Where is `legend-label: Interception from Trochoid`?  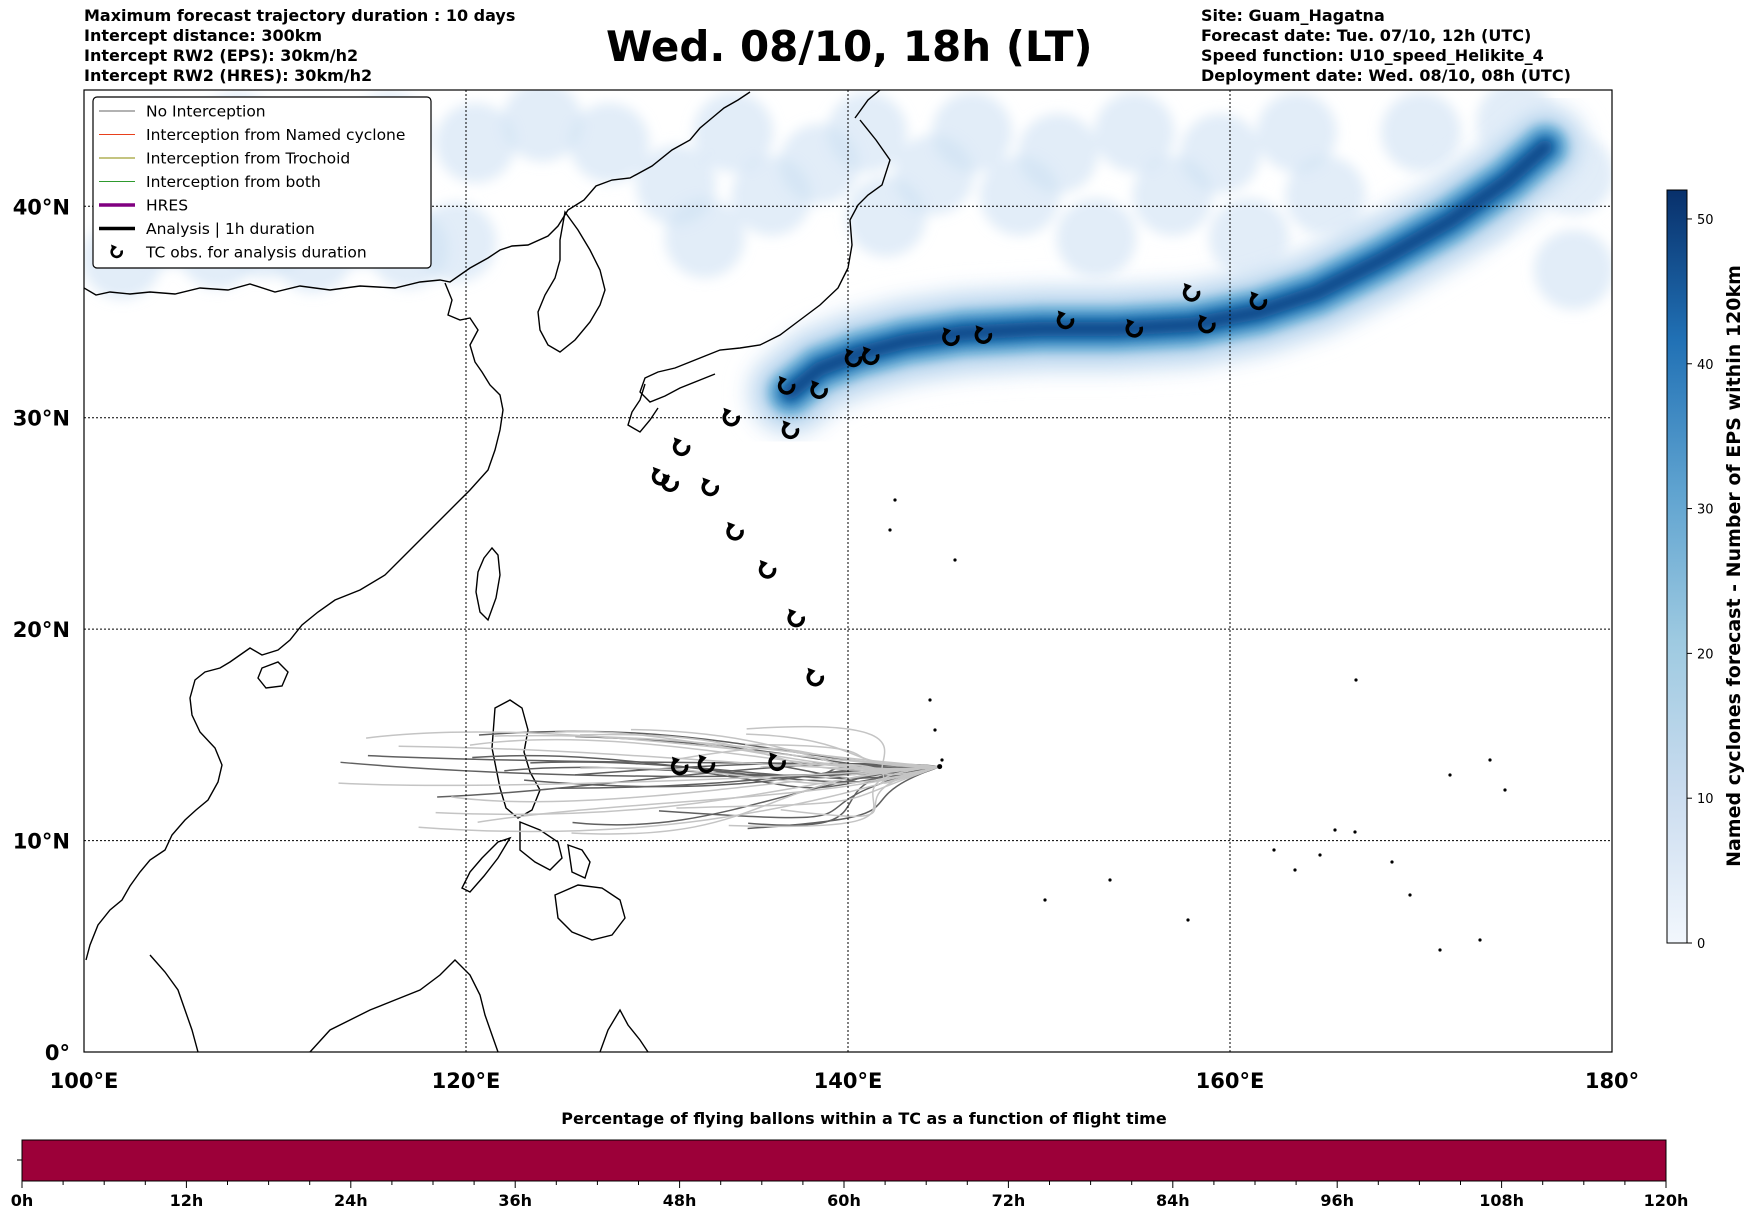
legend-label: Interception from Trochoid is located at coordinates (248, 159).